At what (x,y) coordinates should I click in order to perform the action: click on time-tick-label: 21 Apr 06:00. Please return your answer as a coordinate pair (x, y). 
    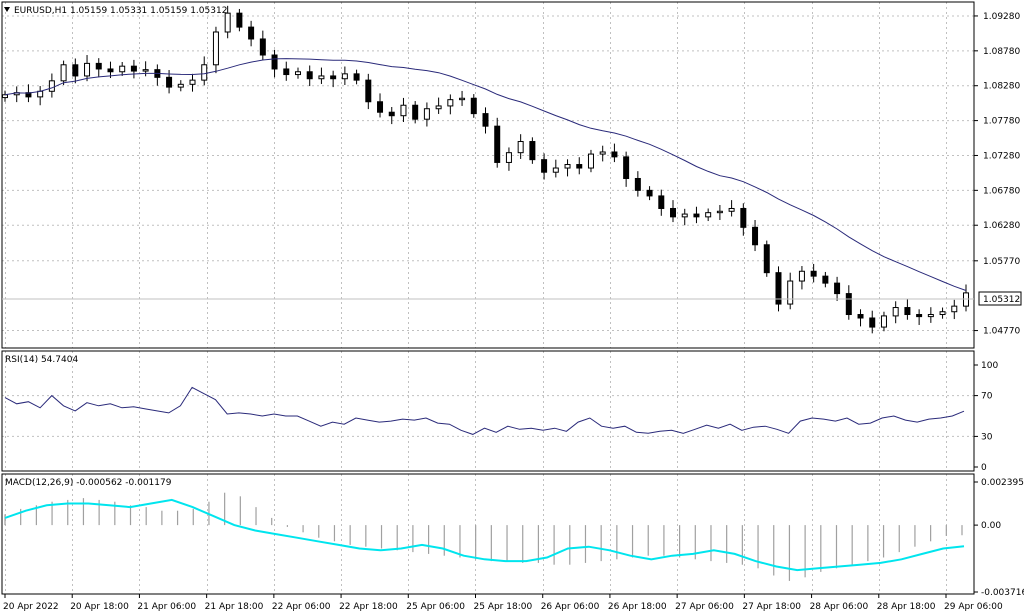
    Looking at the image, I should click on (166, 607).